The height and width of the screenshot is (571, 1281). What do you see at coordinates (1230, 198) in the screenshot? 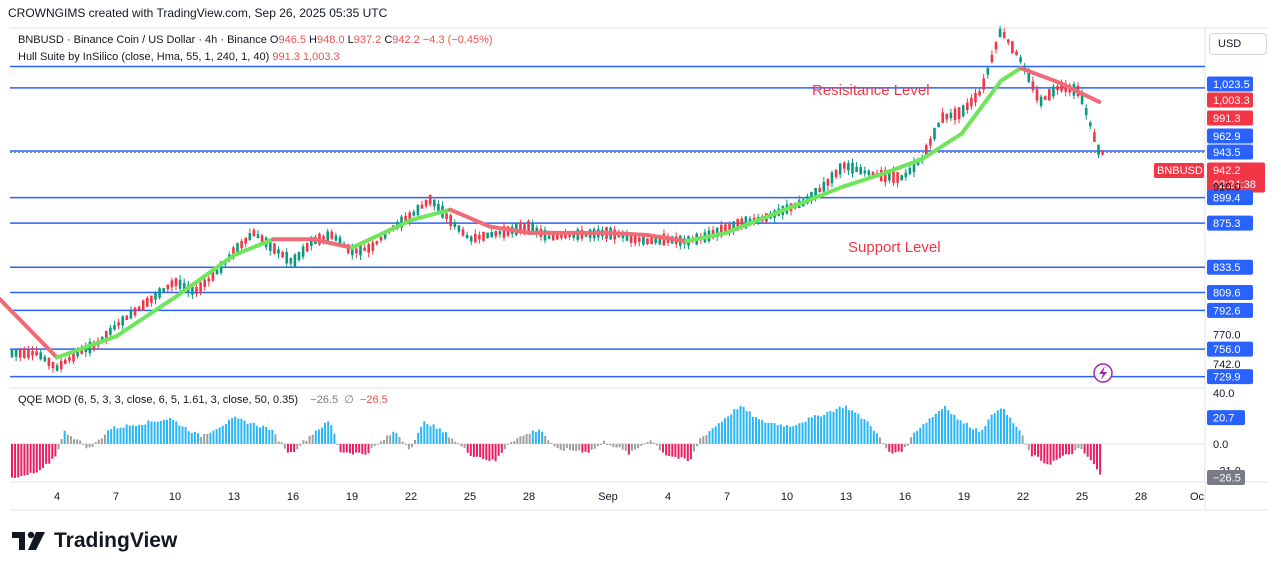
I see `price-tag: 899.4` at bounding box center [1230, 198].